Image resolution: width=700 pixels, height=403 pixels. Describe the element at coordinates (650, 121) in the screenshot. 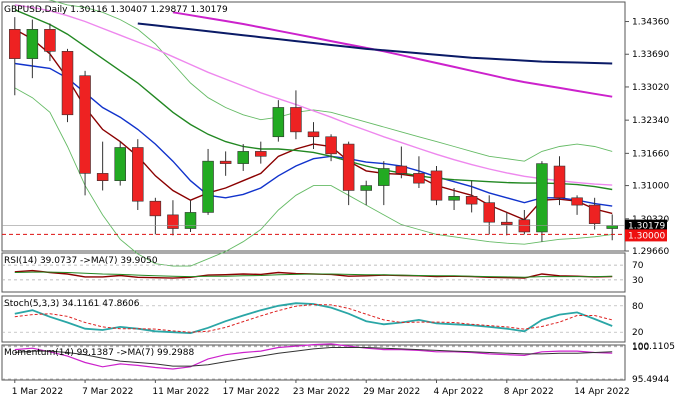

I see `price-tick-label: 1.32340` at that location.